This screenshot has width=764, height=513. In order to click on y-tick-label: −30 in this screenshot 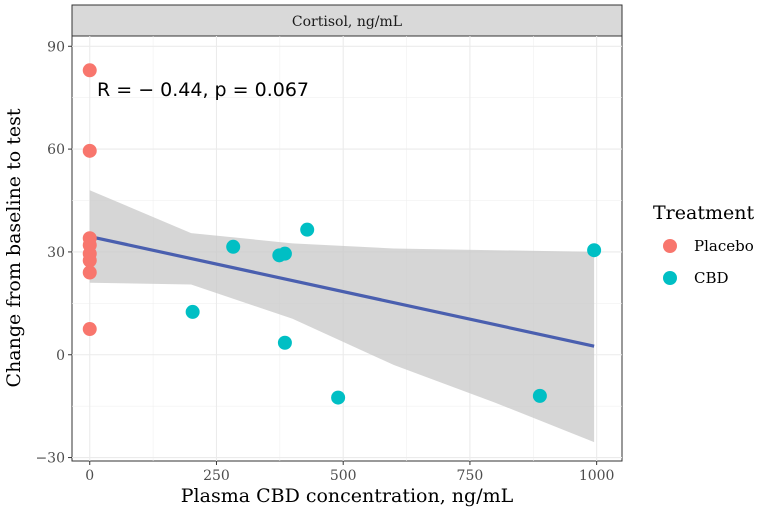, I will do `click(50, 459)`.